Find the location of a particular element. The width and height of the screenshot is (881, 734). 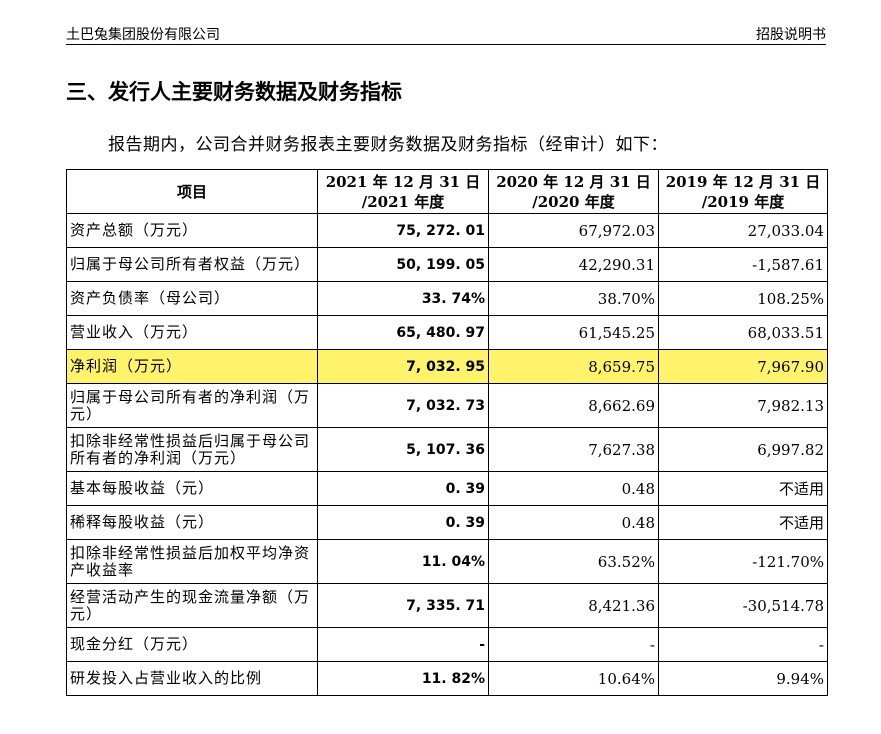

table-row-highlighted: 净利润（万元） 7, 032. 95 8,659.75 7,967.90 is located at coordinates (447, 366).